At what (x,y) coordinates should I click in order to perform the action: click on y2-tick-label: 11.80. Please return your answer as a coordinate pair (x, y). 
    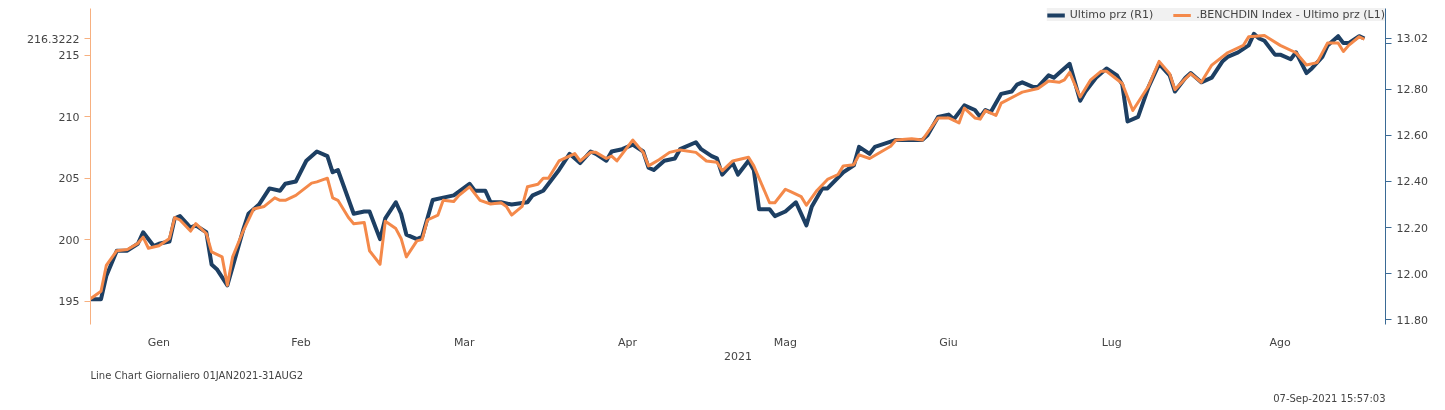
    Looking at the image, I should click on (1412, 320).